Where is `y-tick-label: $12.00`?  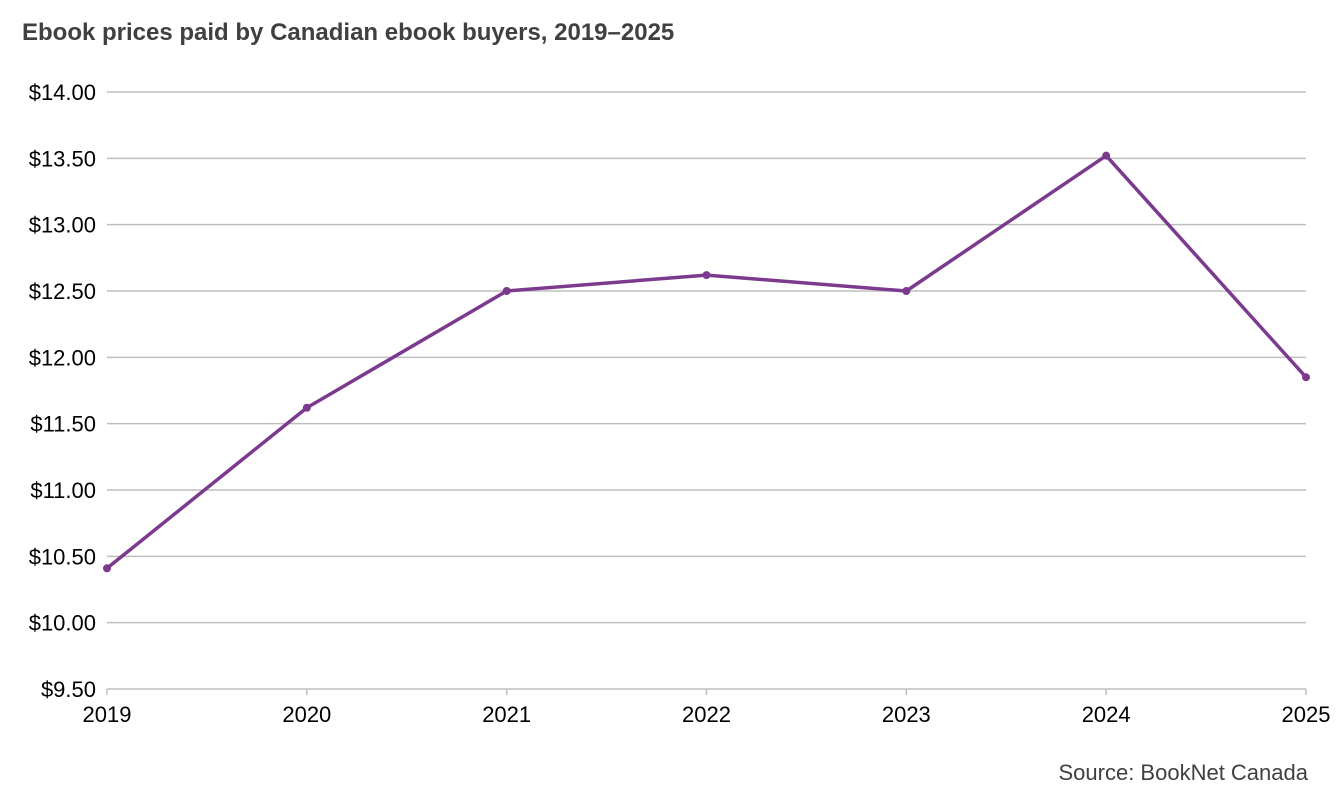
y-tick-label: $12.00 is located at coordinates (62, 357).